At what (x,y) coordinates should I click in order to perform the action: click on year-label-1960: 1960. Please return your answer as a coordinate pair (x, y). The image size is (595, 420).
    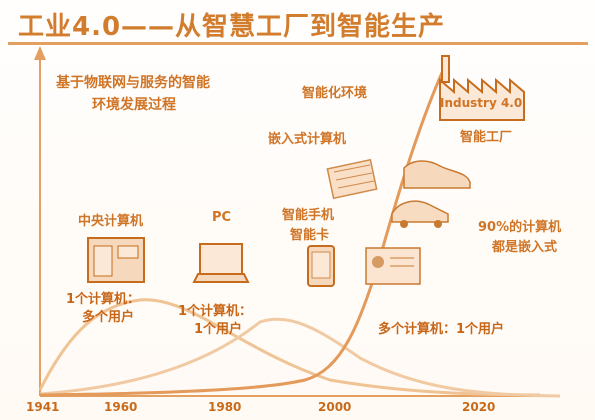
    Looking at the image, I should click on (121, 407).